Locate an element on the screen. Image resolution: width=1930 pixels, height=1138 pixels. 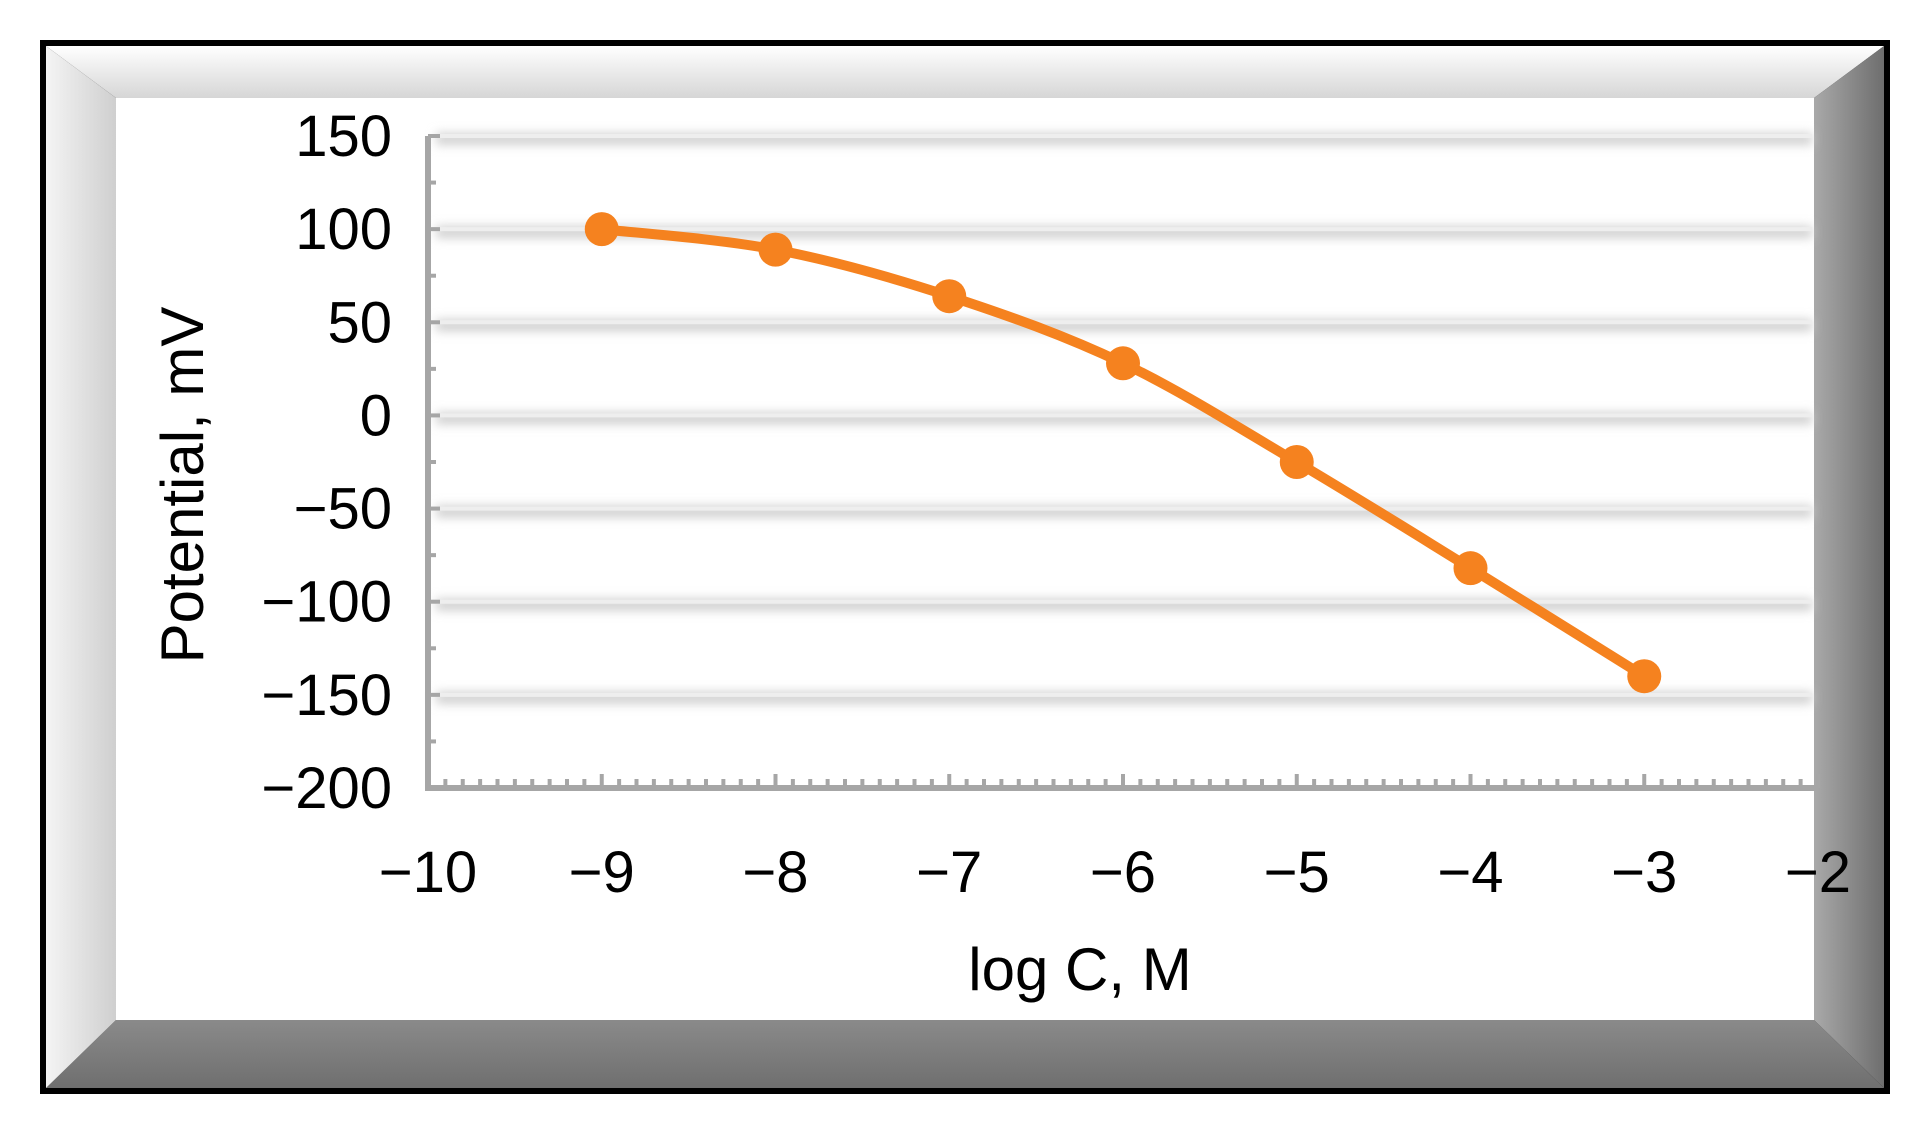
x-tick-label: −5 is located at coordinates (1297, 872).